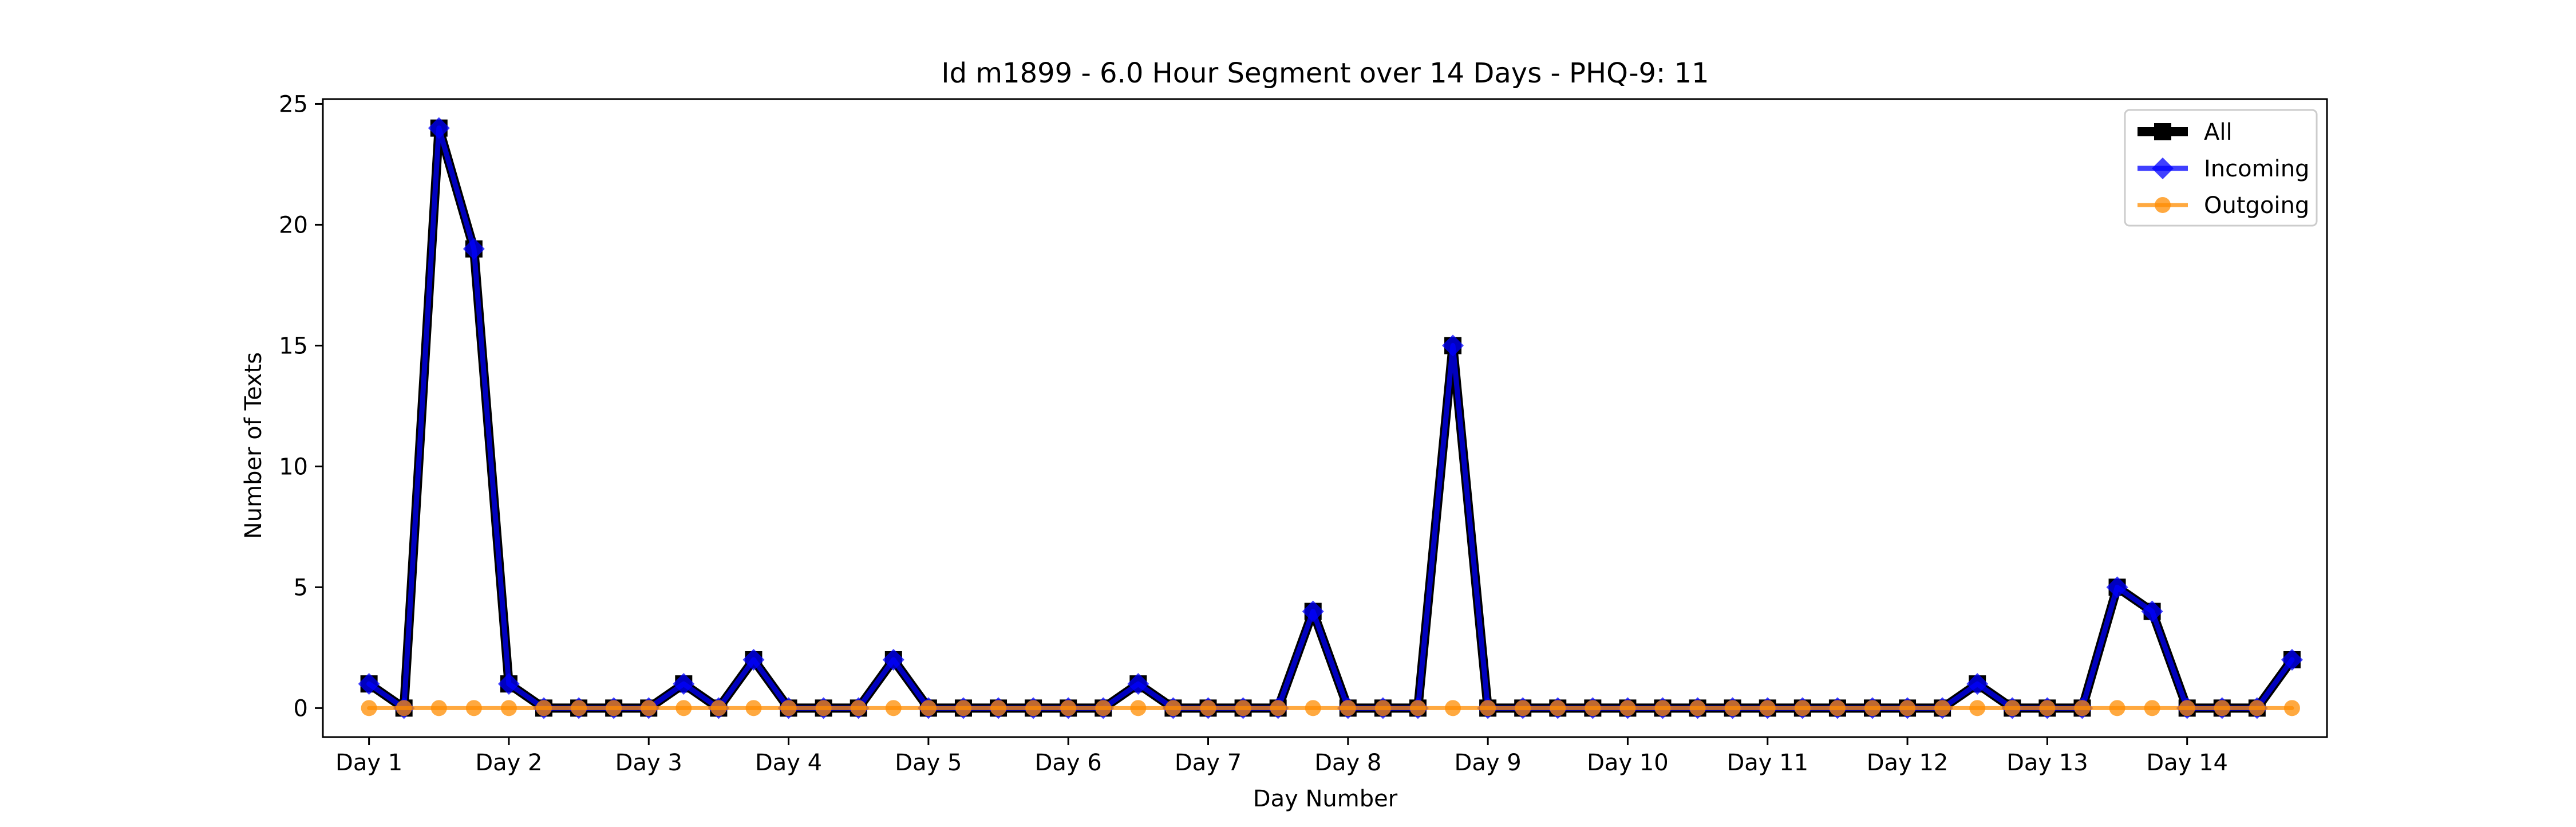 The image size is (2576, 827). Describe the element at coordinates (928, 763) in the screenshot. I see `x-tick-label: Day 5` at that location.